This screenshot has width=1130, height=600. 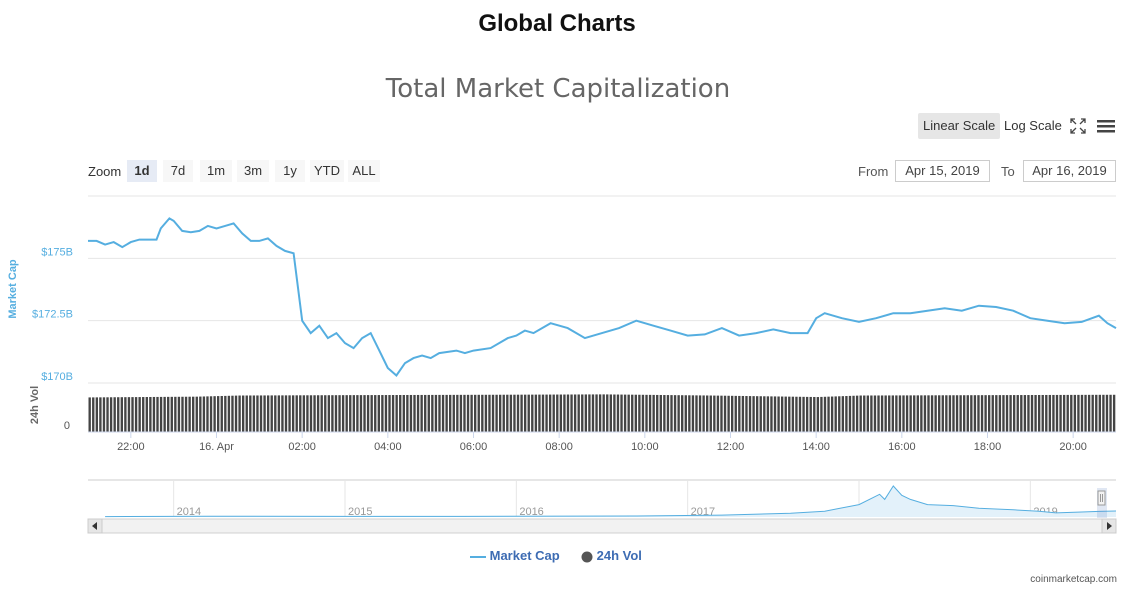 I want to click on zoom-1m-button: 1m, so click(x=216, y=171).